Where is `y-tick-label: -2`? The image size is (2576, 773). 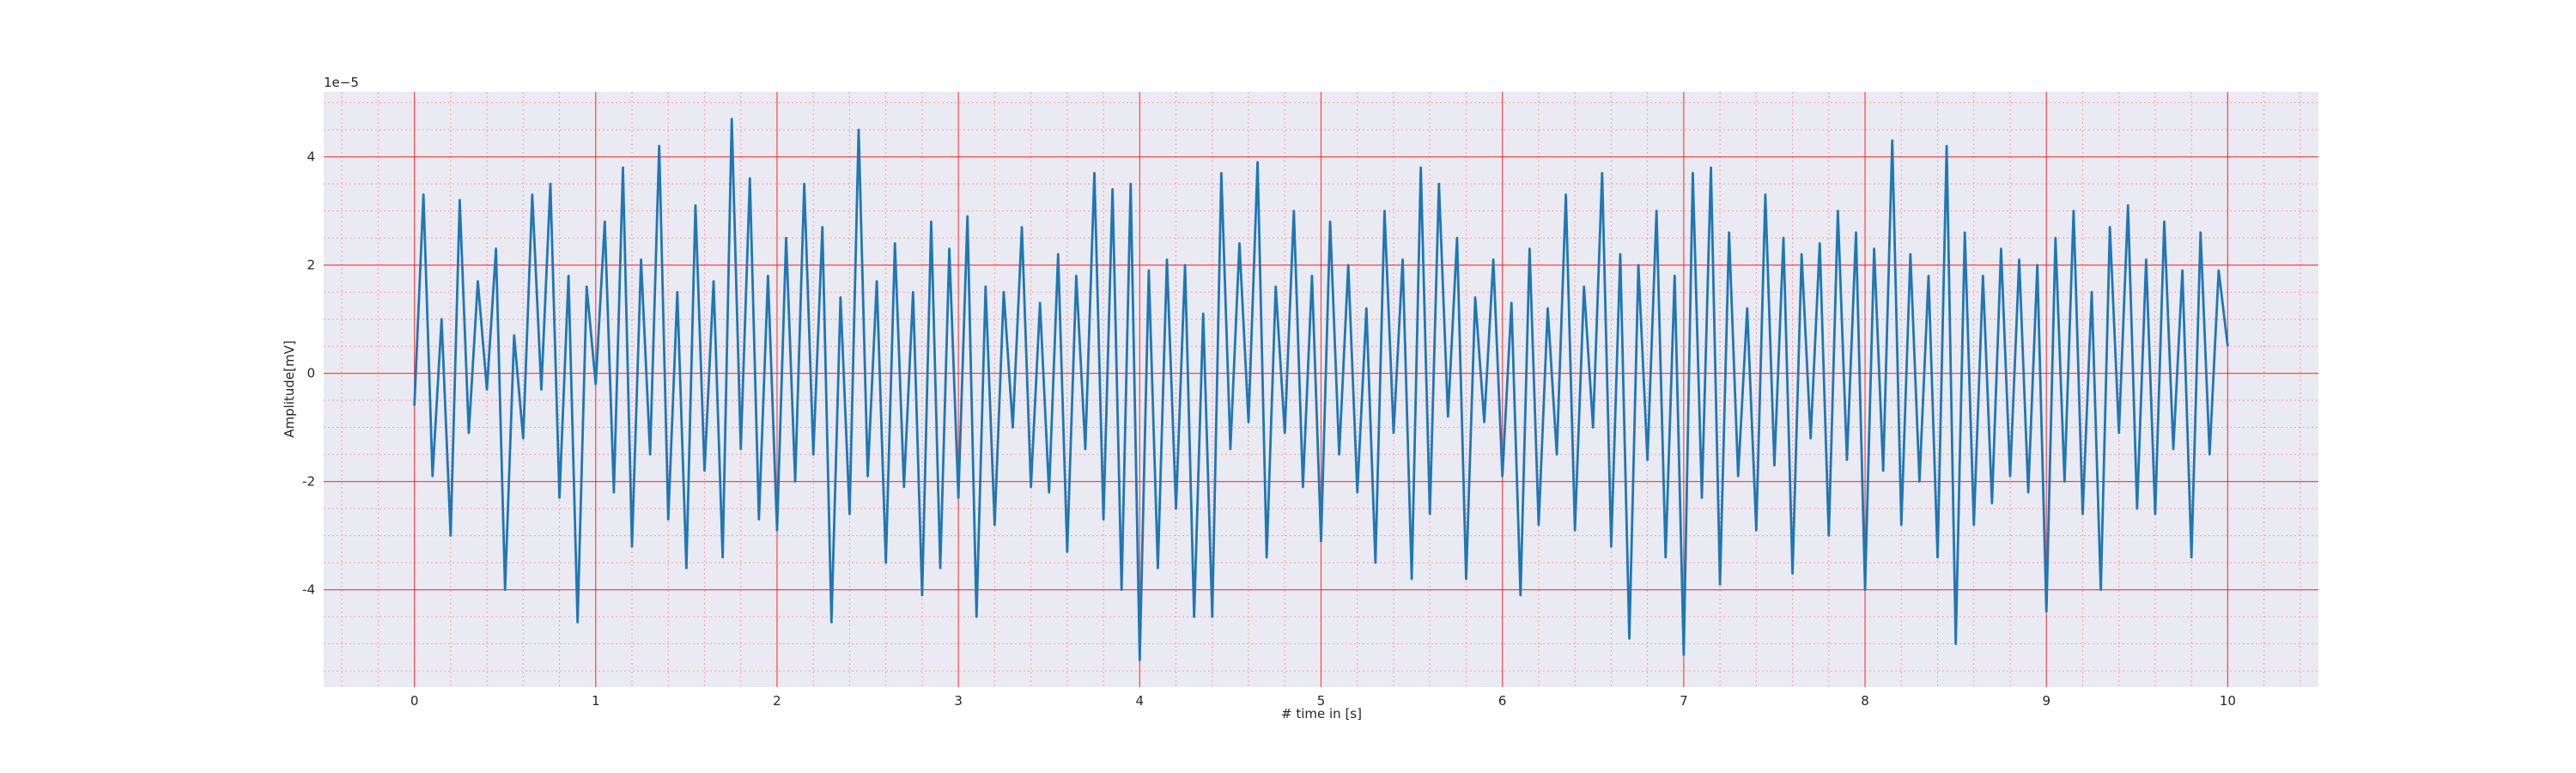
y-tick-label: -2 is located at coordinates (308, 482).